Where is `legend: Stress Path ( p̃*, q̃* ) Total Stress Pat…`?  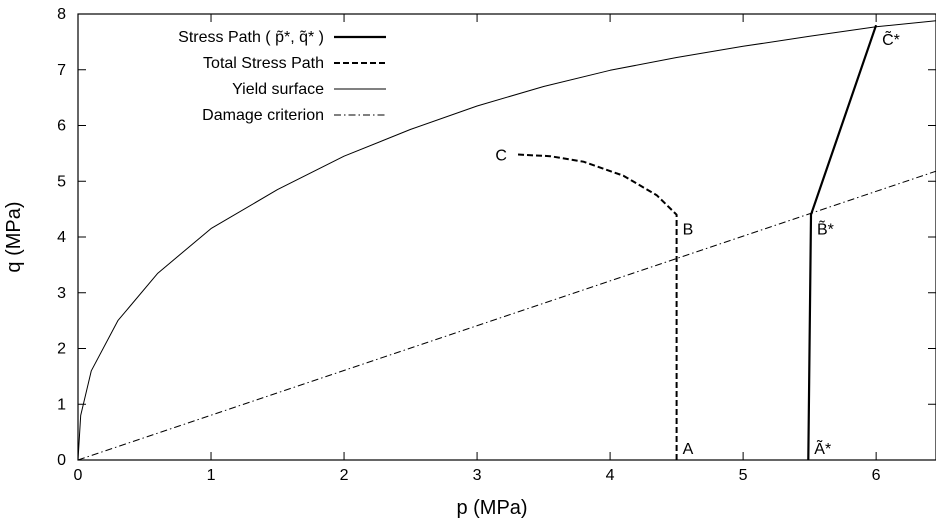
legend: Stress Path ( p̃*, q̃* ) Total Stress Pat… is located at coordinates (282, 76).